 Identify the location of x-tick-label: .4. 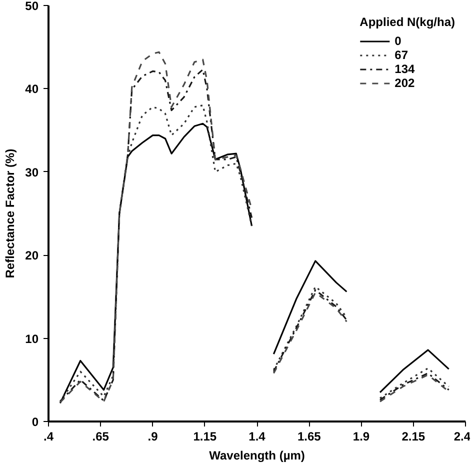
(48, 437).